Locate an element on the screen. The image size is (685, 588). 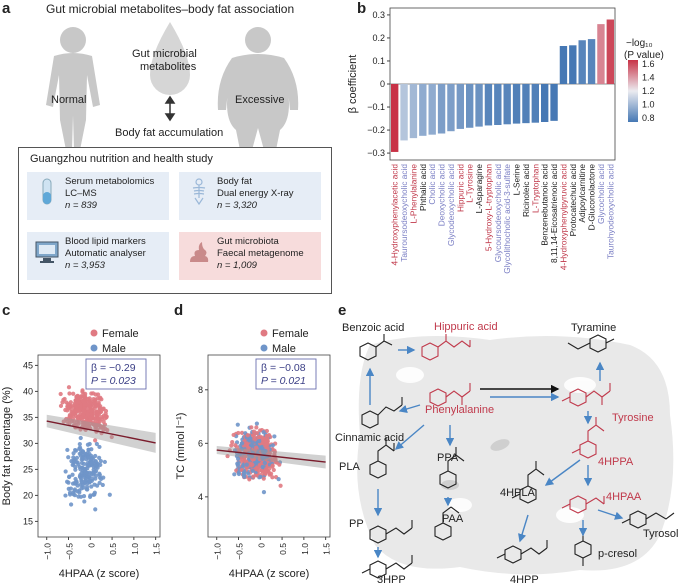
y-tick-label: 0 is located at coordinates (382, 84).